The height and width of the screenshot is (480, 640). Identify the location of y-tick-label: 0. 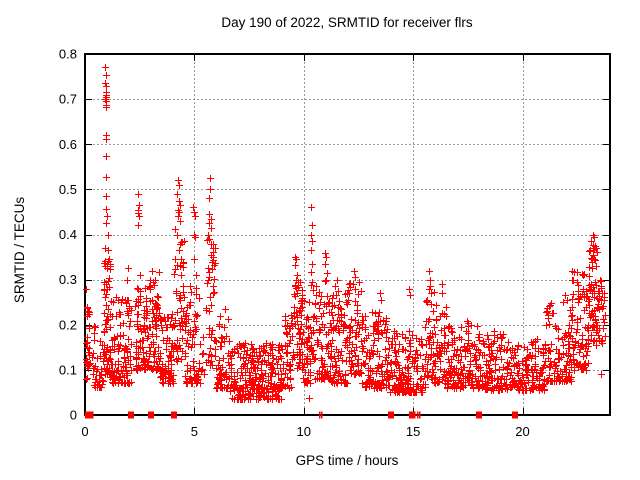
(73, 415).